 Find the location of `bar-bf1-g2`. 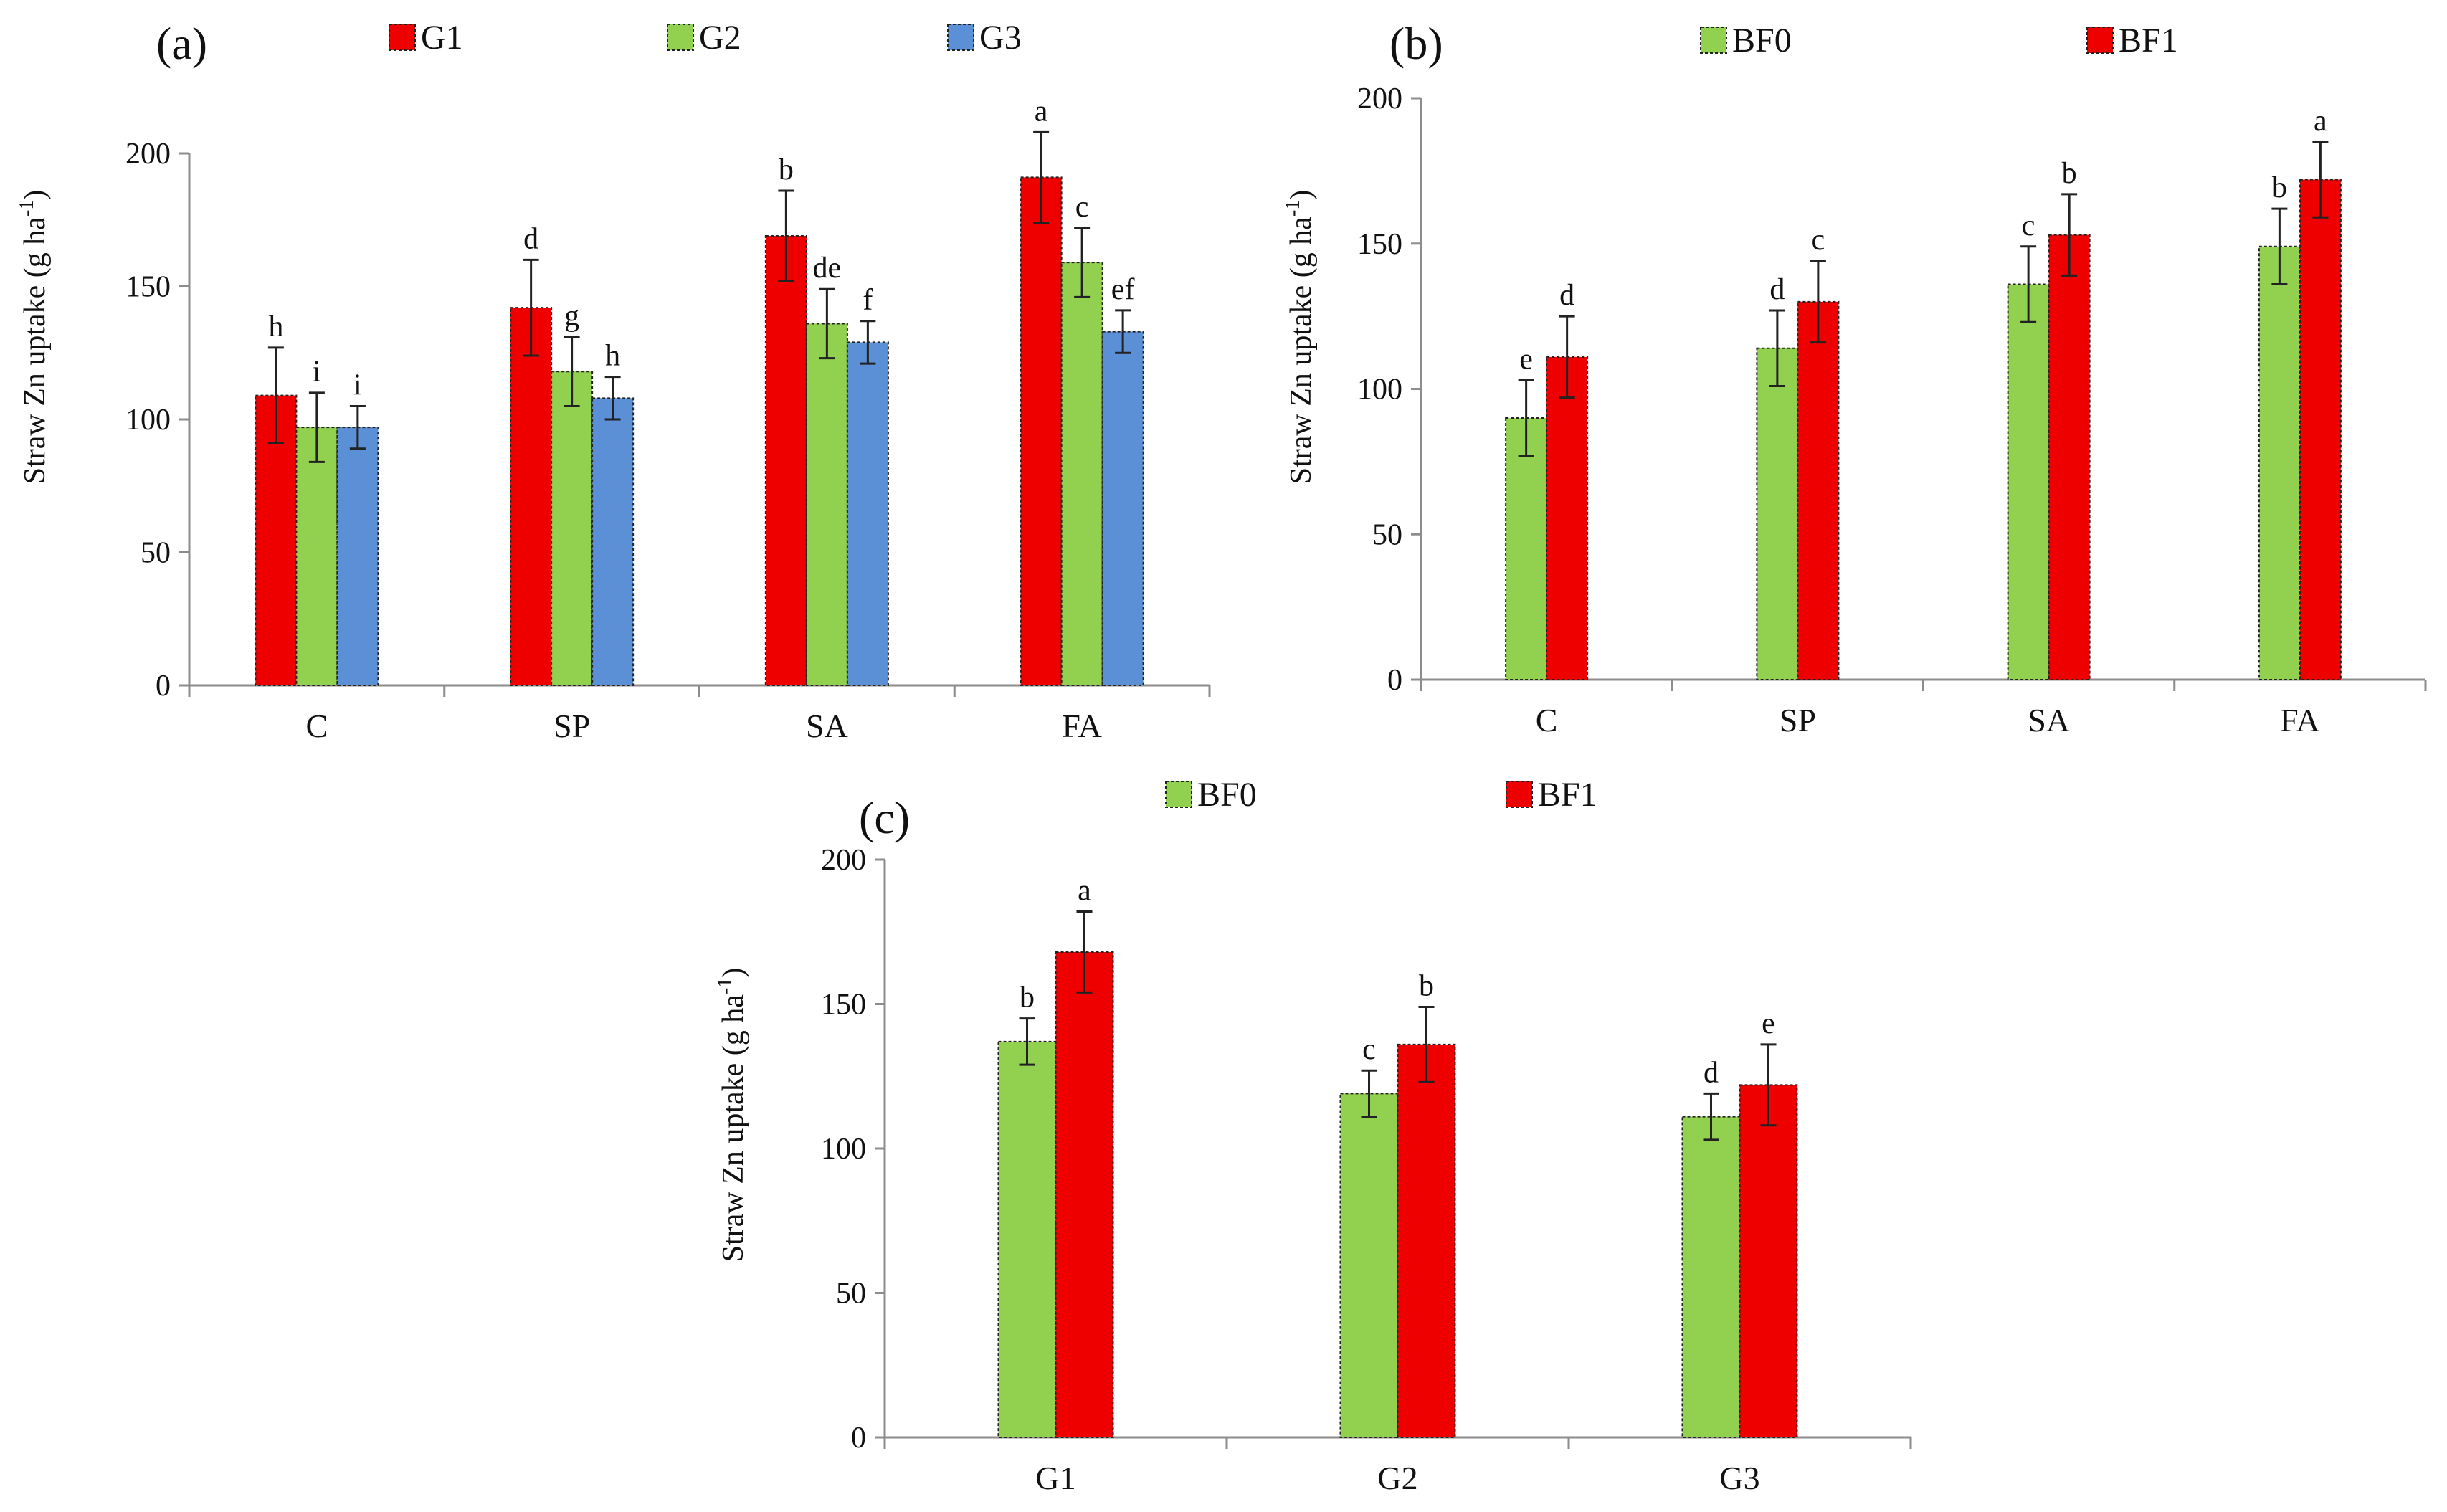

bar-bf1-g2 is located at coordinates (1426, 1241).